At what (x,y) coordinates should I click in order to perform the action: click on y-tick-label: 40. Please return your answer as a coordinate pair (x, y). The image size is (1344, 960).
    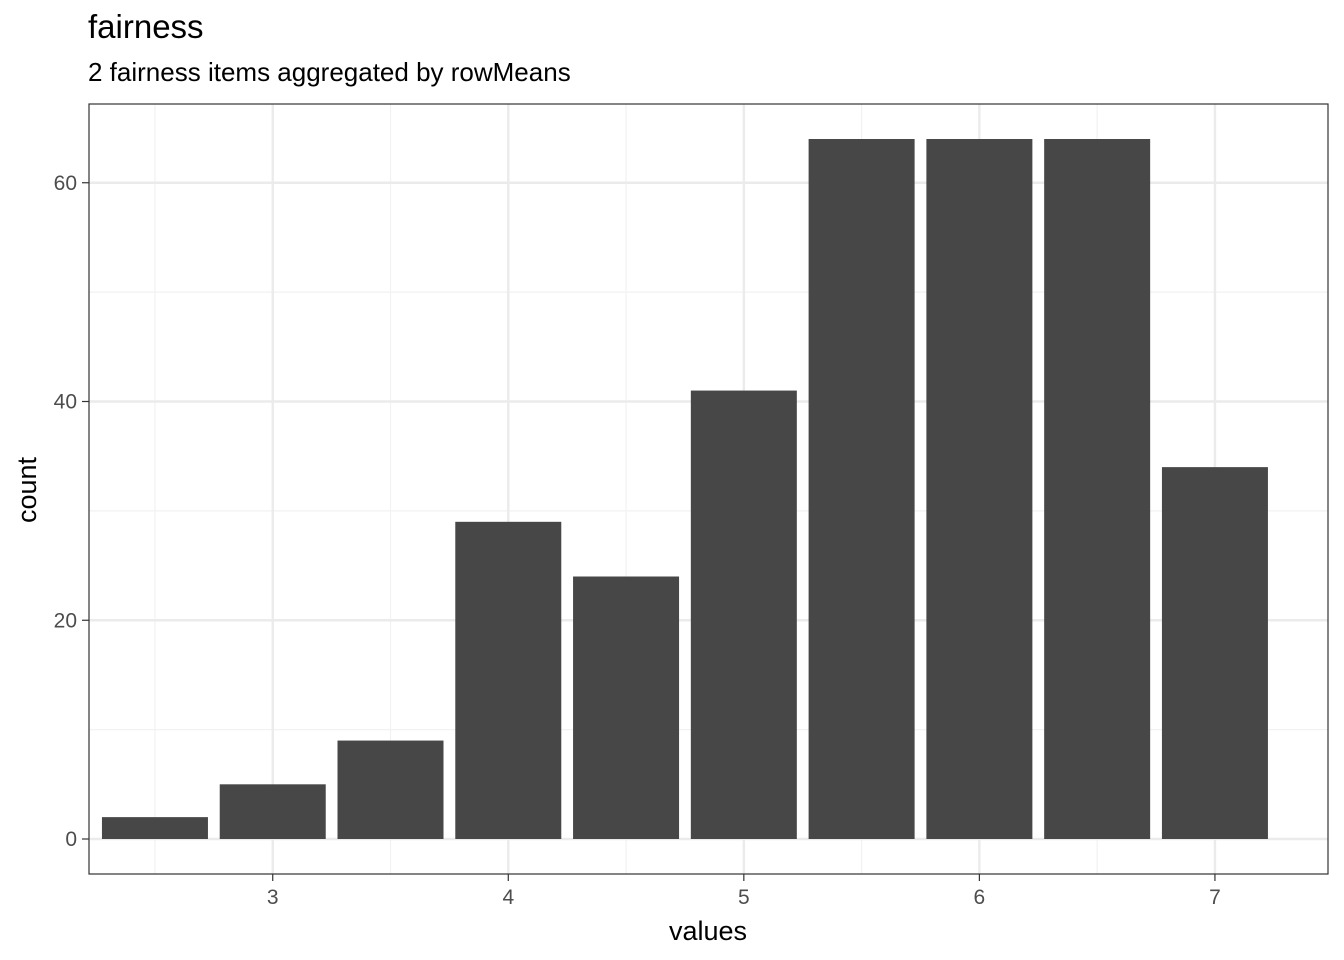
    Looking at the image, I should click on (65, 402).